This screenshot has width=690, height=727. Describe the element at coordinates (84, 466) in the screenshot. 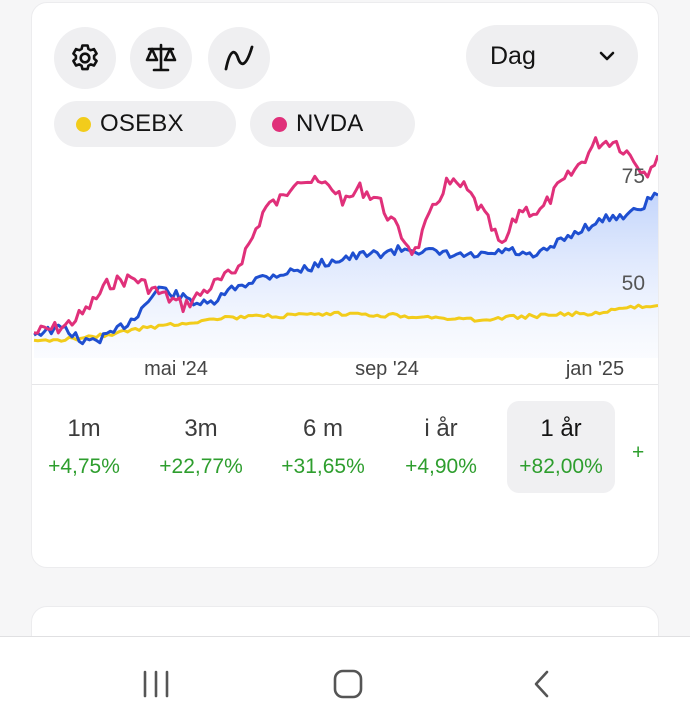

I see `period-change: +4,75%` at that location.